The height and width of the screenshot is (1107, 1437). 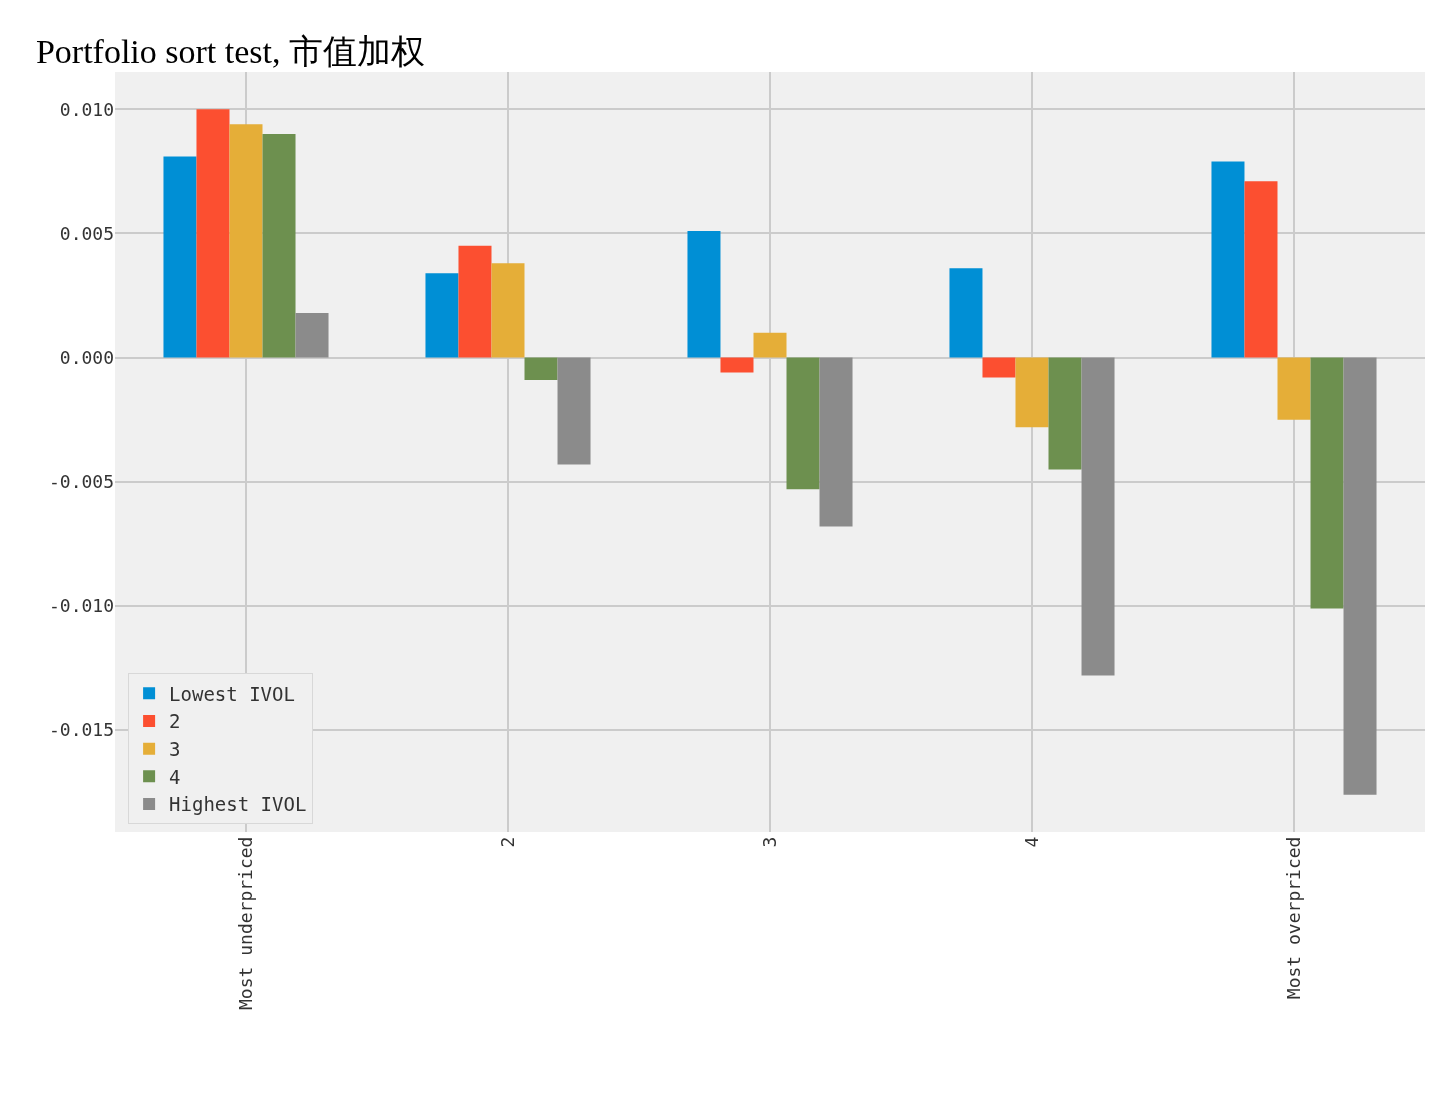 I want to click on y-tick-label: 0.000, so click(x=86, y=357).